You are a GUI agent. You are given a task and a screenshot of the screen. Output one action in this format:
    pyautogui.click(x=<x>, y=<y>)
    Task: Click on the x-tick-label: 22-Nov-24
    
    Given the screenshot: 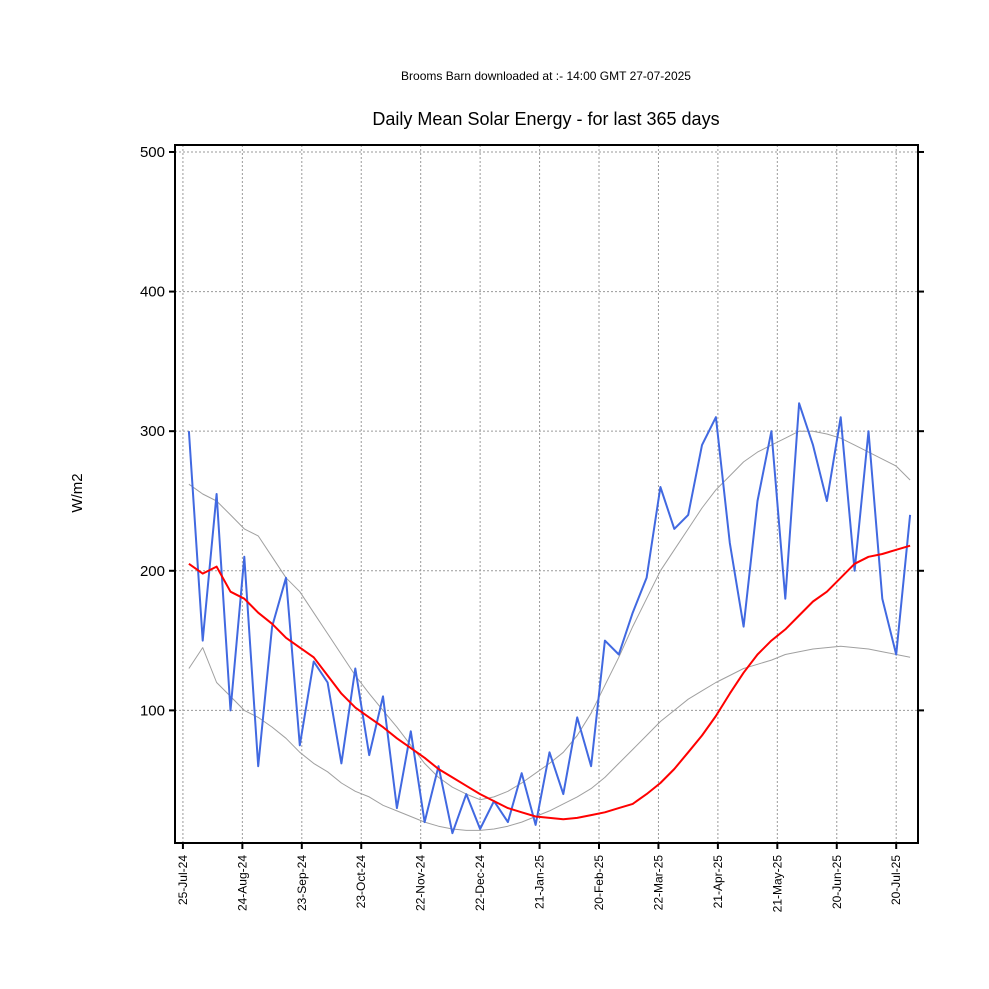 What is the action you would take?
    pyautogui.click(x=421, y=883)
    